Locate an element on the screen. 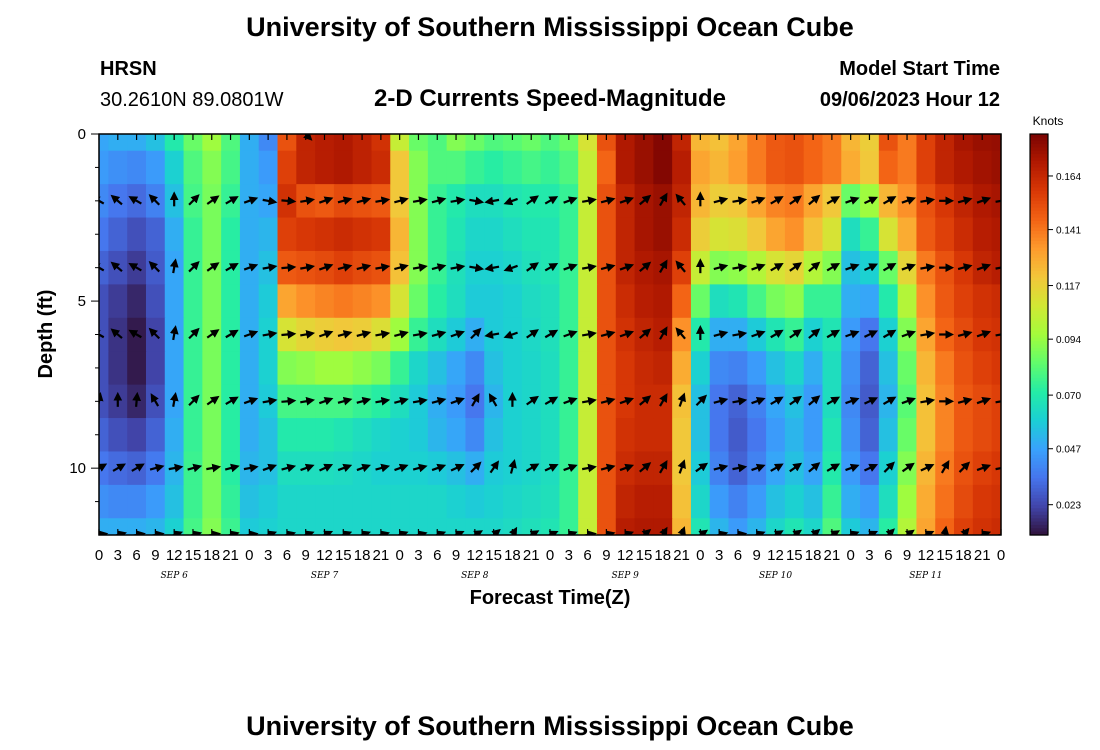 The width and height of the screenshot is (1100, 750). x-tick-label: 9 is located at coordinates (907, 555).